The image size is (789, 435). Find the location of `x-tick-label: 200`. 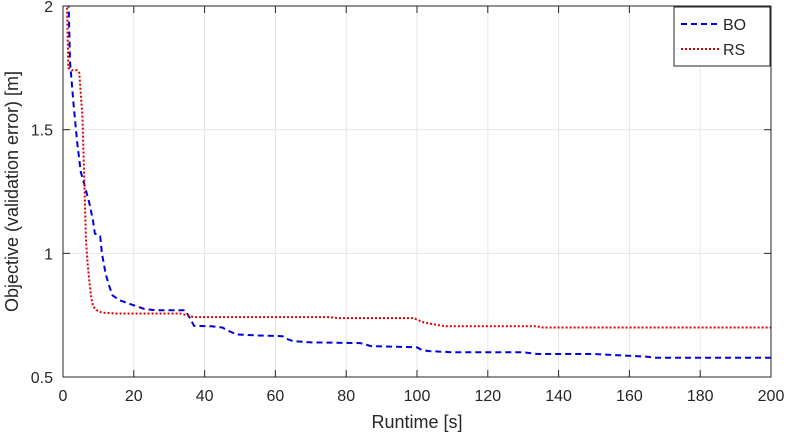

x-tick-label: 200 is located at coordinates (771, 396).